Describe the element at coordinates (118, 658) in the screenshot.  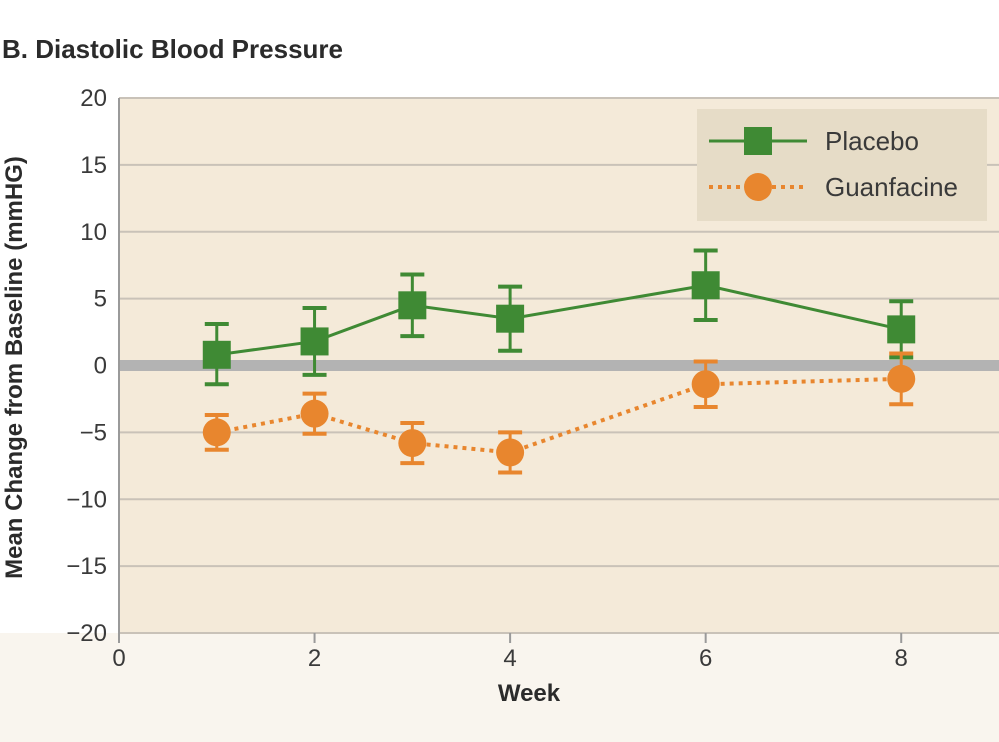
I see `x-tick-label: 0` at that location.